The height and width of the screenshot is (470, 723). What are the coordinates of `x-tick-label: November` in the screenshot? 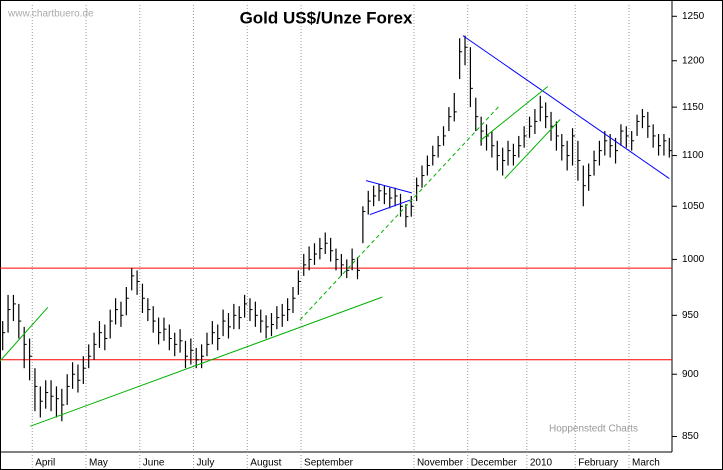 It's located at (440, 463).